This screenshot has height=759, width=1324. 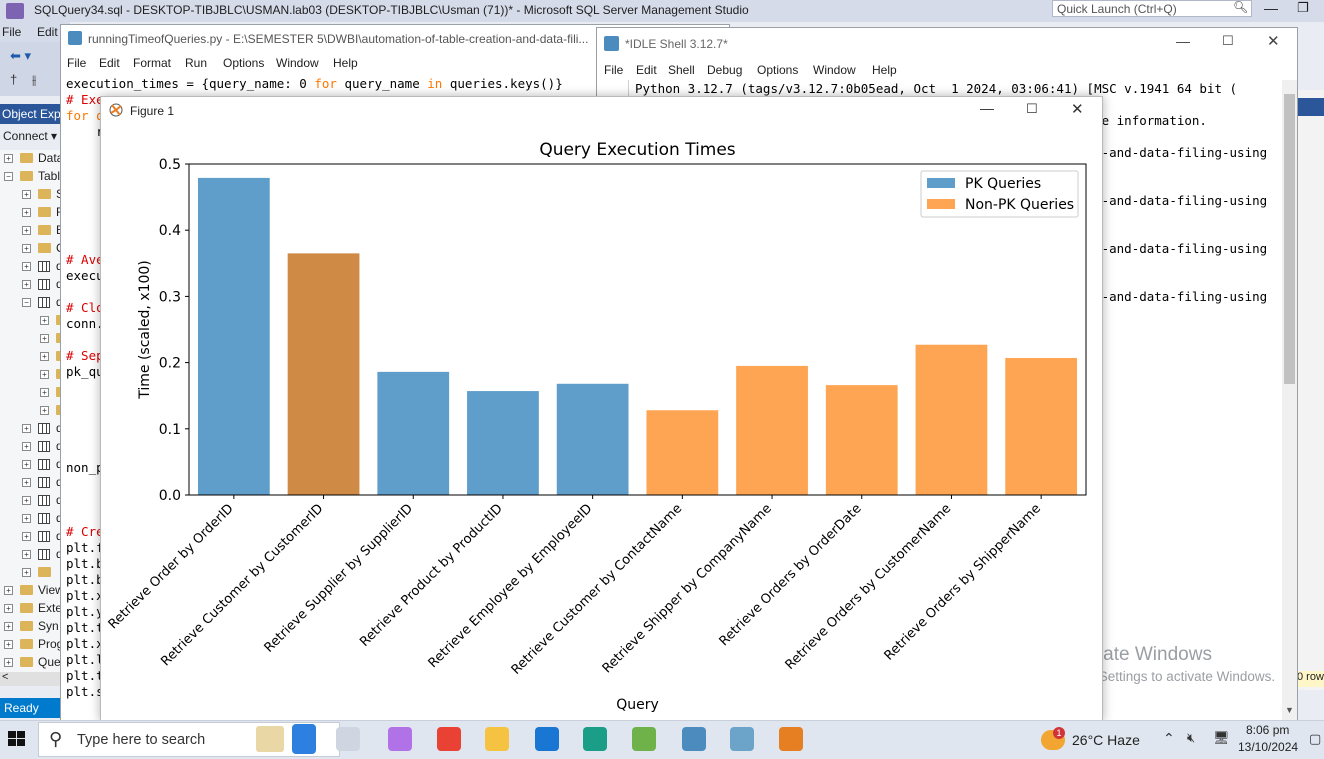 What do you see at coordinates (681, 70) in the screenshot?
I see `idle-menu-shell: Shell` at bounding box center [681, 70].